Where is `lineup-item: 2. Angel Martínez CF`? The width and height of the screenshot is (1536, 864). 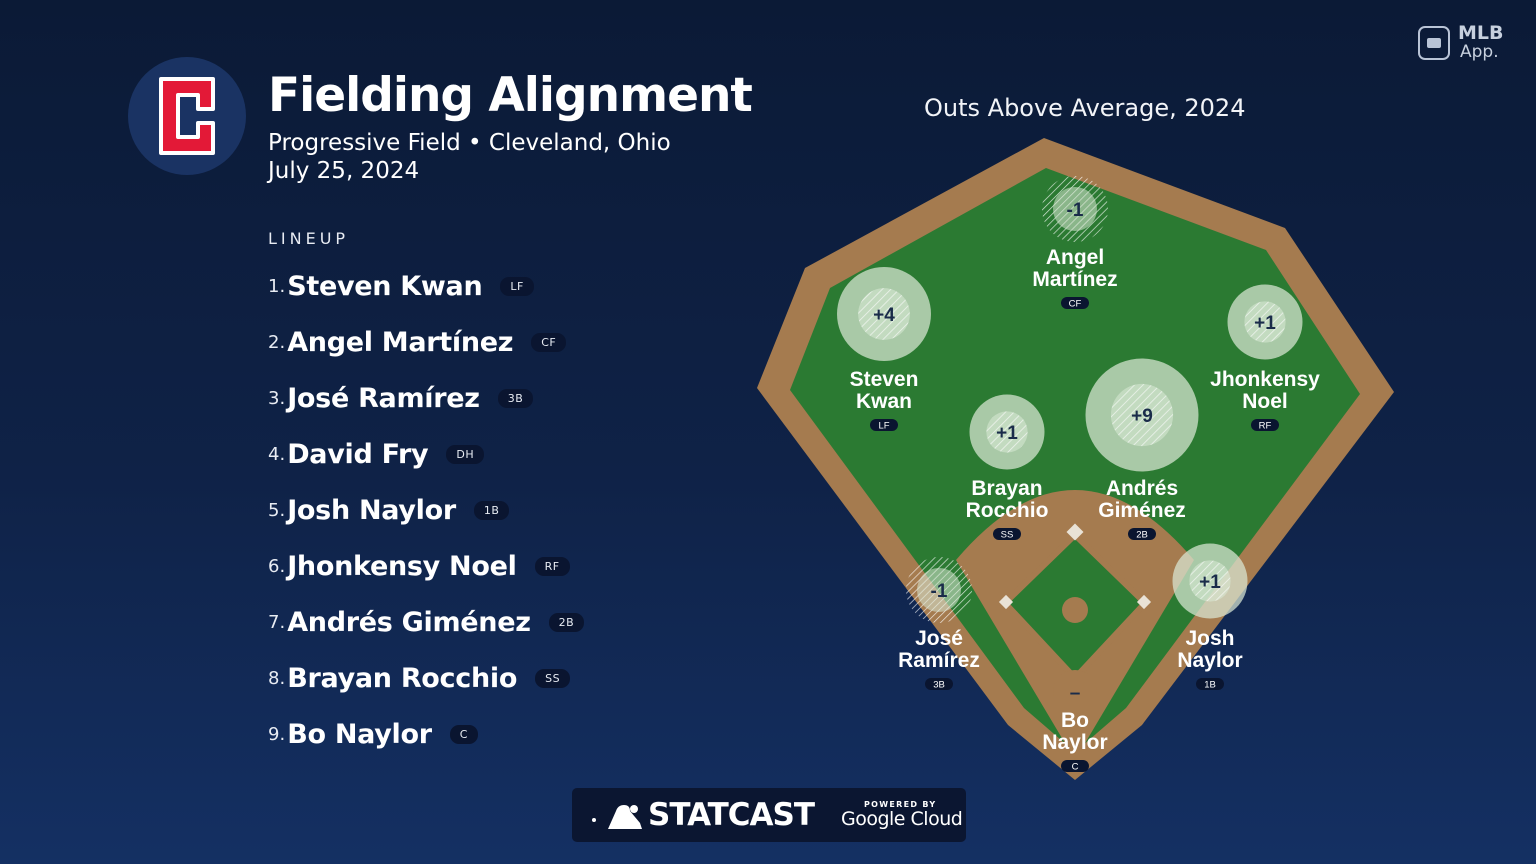 lineup-item: 2. Angel Martínez CF is located at coordinates (426, 342).